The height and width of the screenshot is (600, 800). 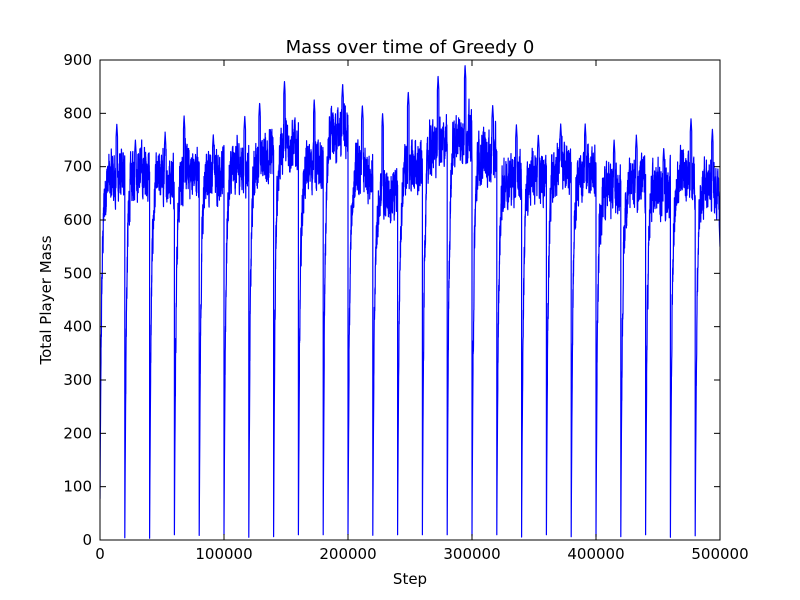 I want to click on y-tick-label: 200, so click(x=77, y=433).